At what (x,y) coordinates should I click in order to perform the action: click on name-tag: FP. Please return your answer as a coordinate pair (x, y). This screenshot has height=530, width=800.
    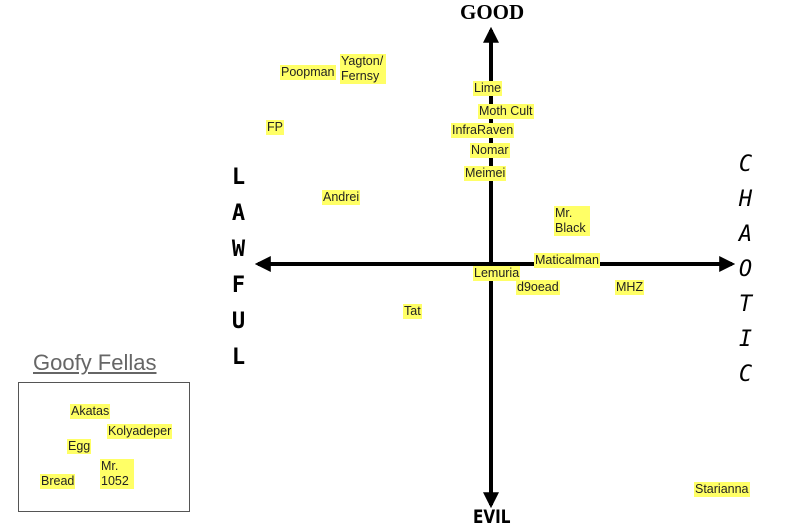
    Looking at the image, I should click on (275, 127).